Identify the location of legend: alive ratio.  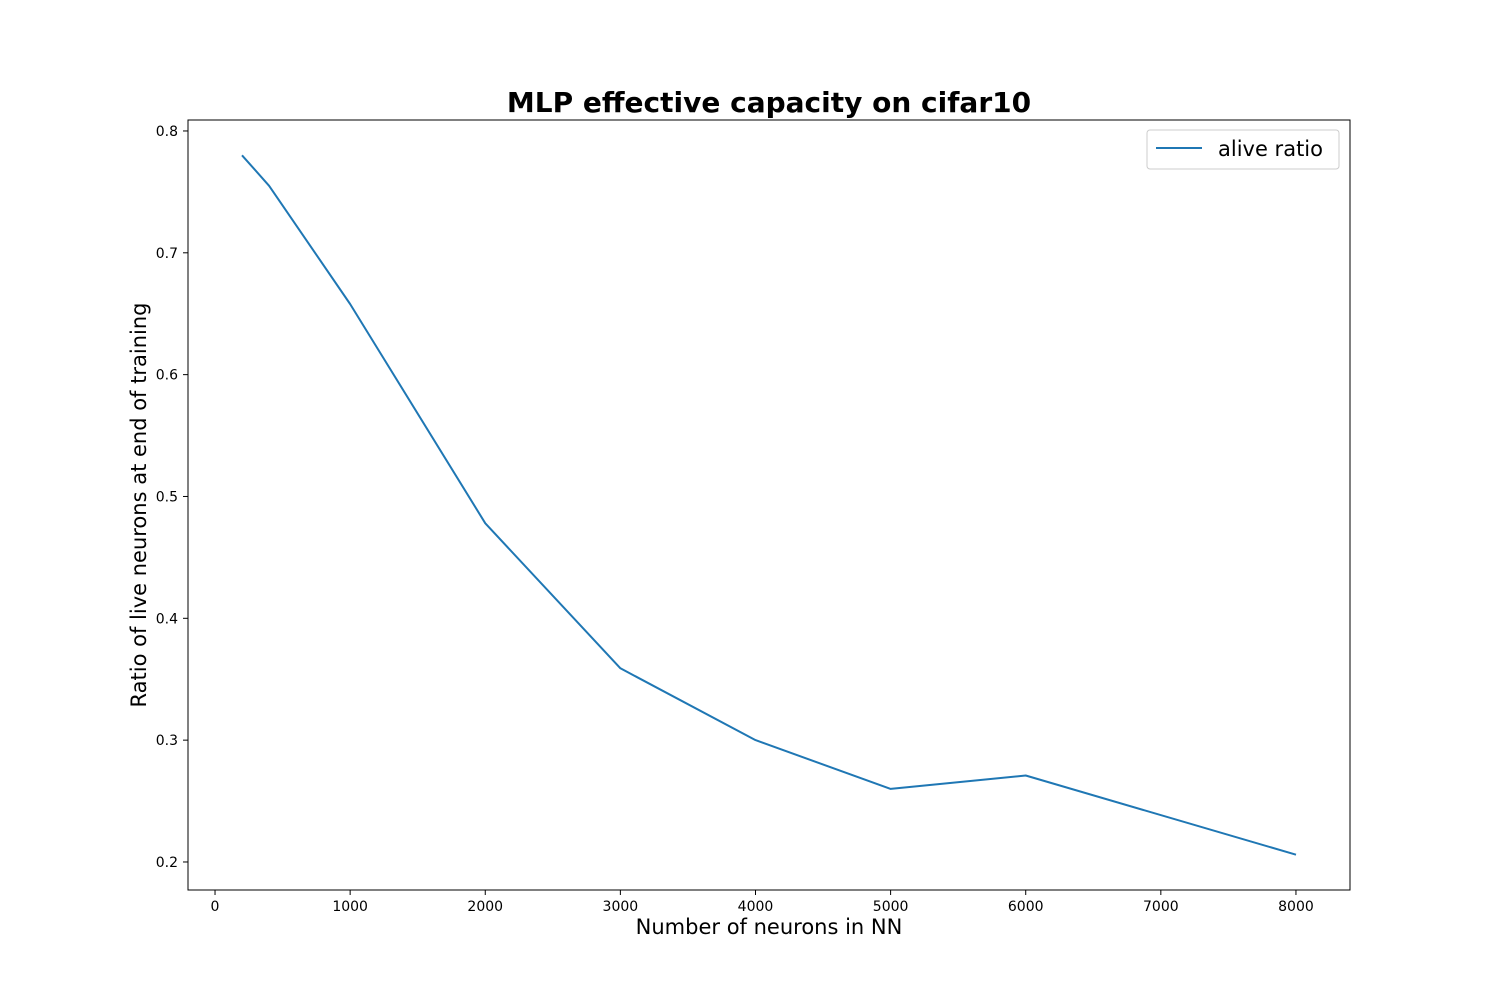
(1243, 149).